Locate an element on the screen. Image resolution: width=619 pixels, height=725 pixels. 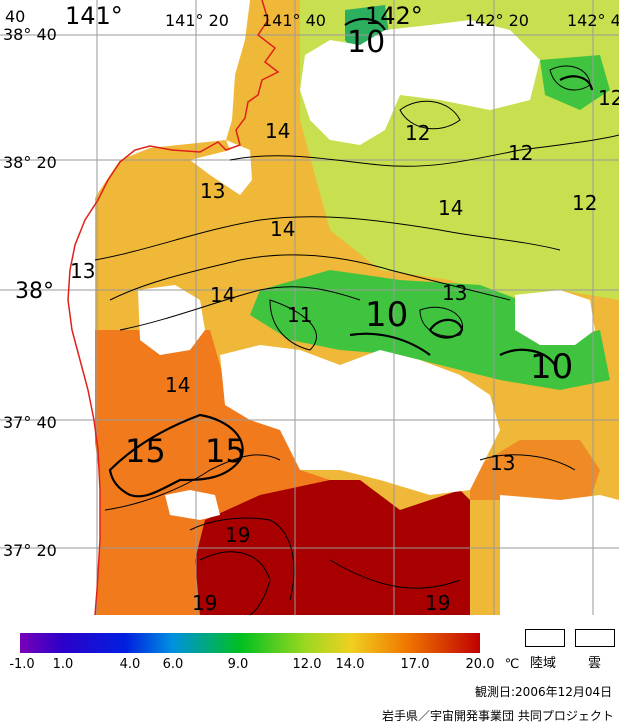
lat-label: 37° 40 is located at coordinates (30, 422).